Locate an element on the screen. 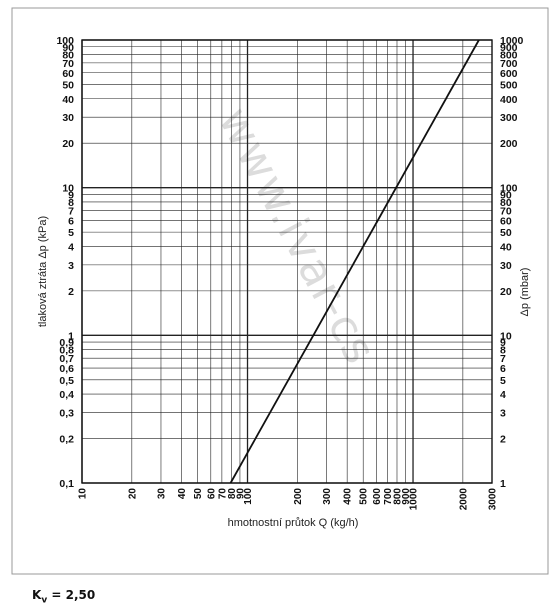 The width and height of the screenshot is (558, 608). x-tick-label: 900 is located at coordinates (406, 496).